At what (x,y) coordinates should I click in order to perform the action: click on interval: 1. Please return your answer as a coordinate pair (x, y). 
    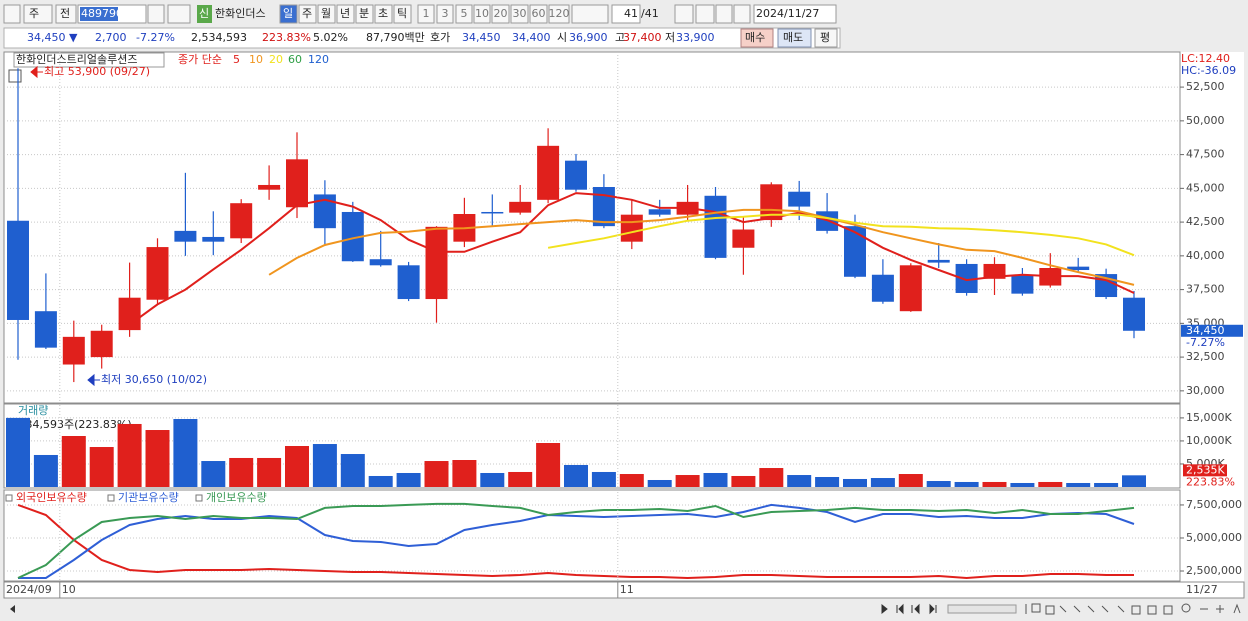
    Looking at the image, I should click on (426, 13).